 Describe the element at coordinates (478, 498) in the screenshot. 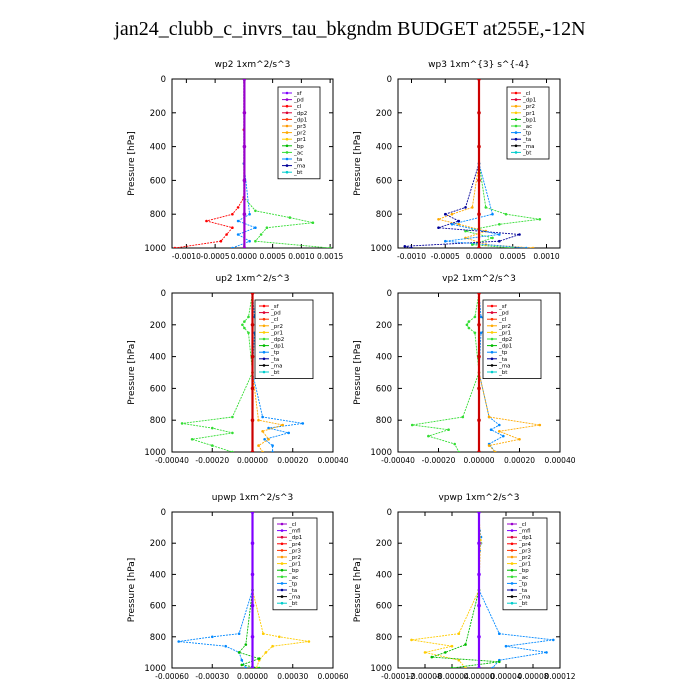

I see `panel-title: vpwp 1xm^2/s^3` at that location.